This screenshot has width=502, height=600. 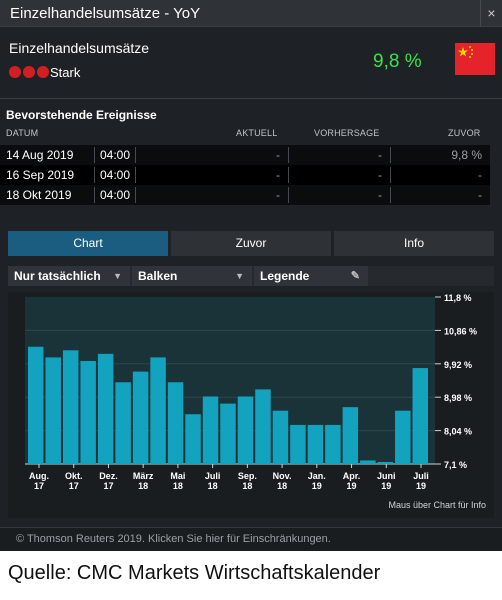 I want to click on filter-dropdown: Nur tatsächlich ▼, so click(x=69, y=276).